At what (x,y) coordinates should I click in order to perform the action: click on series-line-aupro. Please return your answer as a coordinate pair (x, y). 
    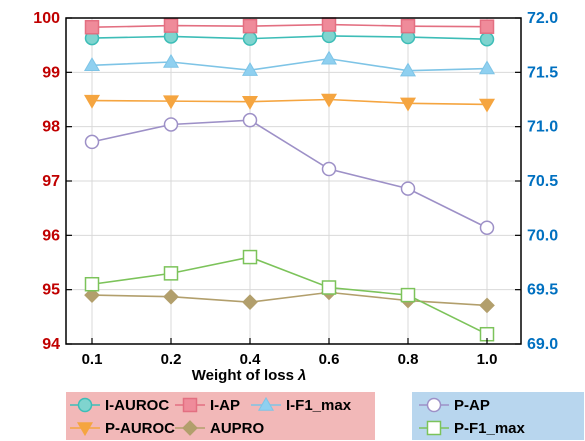
    Looking at the image, I should click on (289, 299).